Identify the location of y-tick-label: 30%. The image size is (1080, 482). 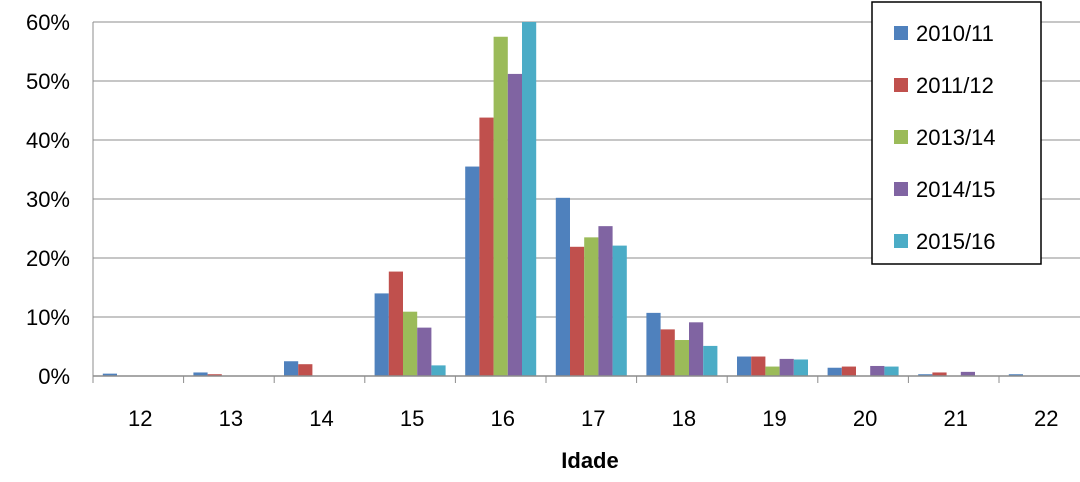
(48, 199).